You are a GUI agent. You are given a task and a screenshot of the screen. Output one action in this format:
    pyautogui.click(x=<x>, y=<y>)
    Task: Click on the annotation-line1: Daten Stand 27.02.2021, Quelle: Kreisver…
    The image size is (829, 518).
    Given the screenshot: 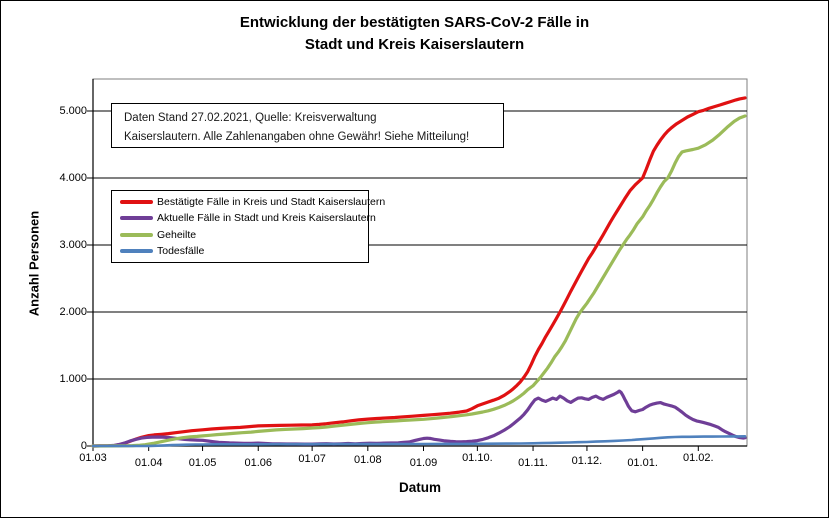 What is the action you would take?
    pyautogui.click(x=250, y=118)
    